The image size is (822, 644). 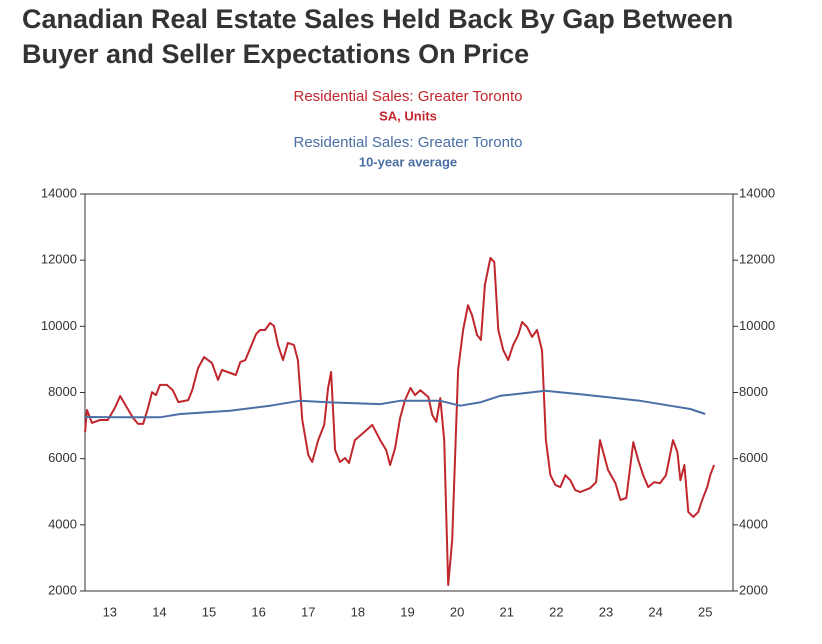 What do you see at coordinates (62, 589) in the screenshot?
I see `y-tick-label: 2000` at bounding box center [62, 589].